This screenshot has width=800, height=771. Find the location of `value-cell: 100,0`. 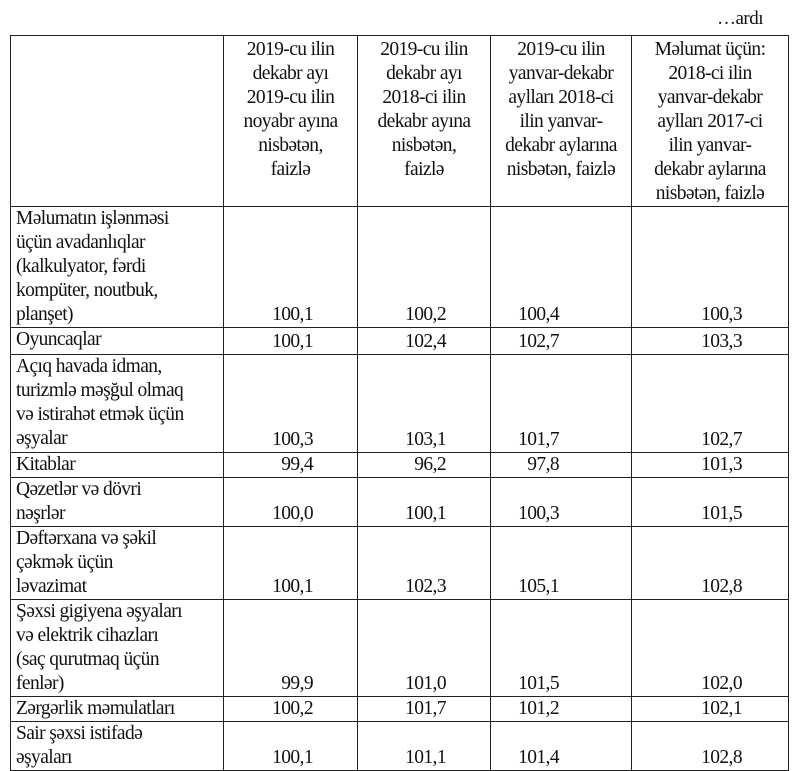

value-cell: 100,0 is located at coordinates (290, 502).